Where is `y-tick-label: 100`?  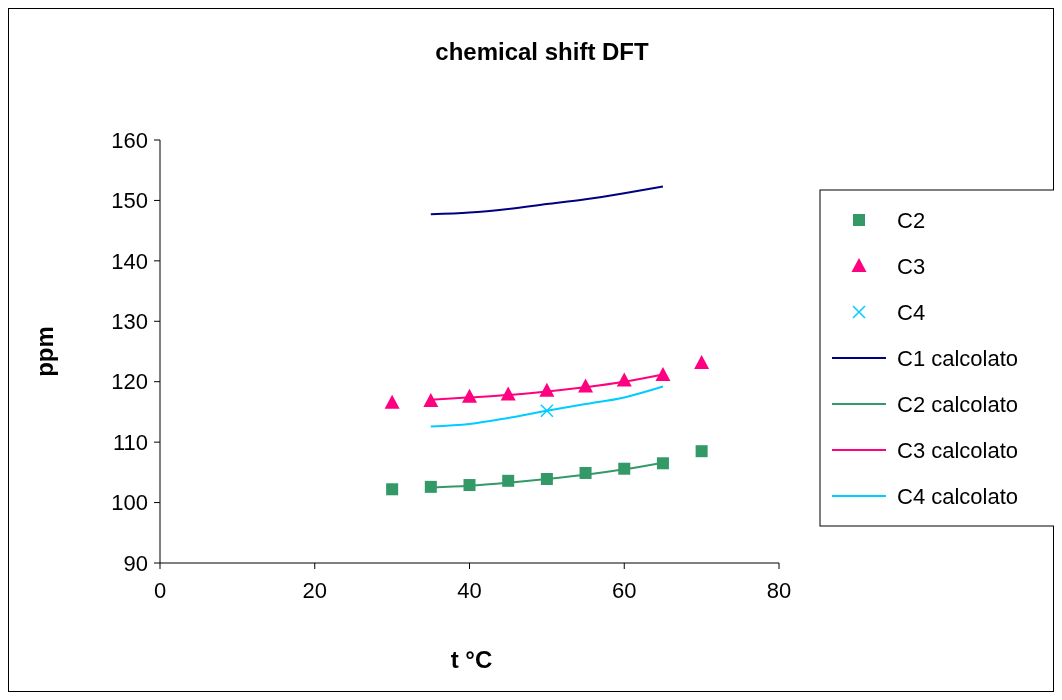 y-tick-label: 100 is located at coordinates (129, 503).